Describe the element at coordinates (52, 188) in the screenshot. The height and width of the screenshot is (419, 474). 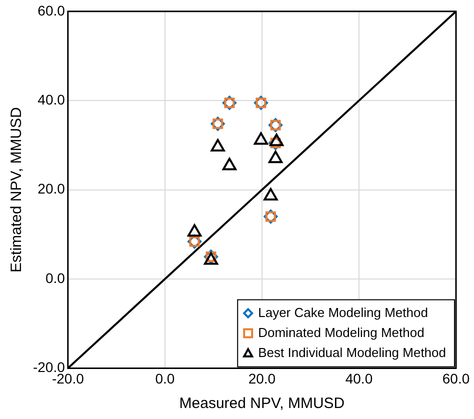
I see `y-tick-label: 20.0` at that location.